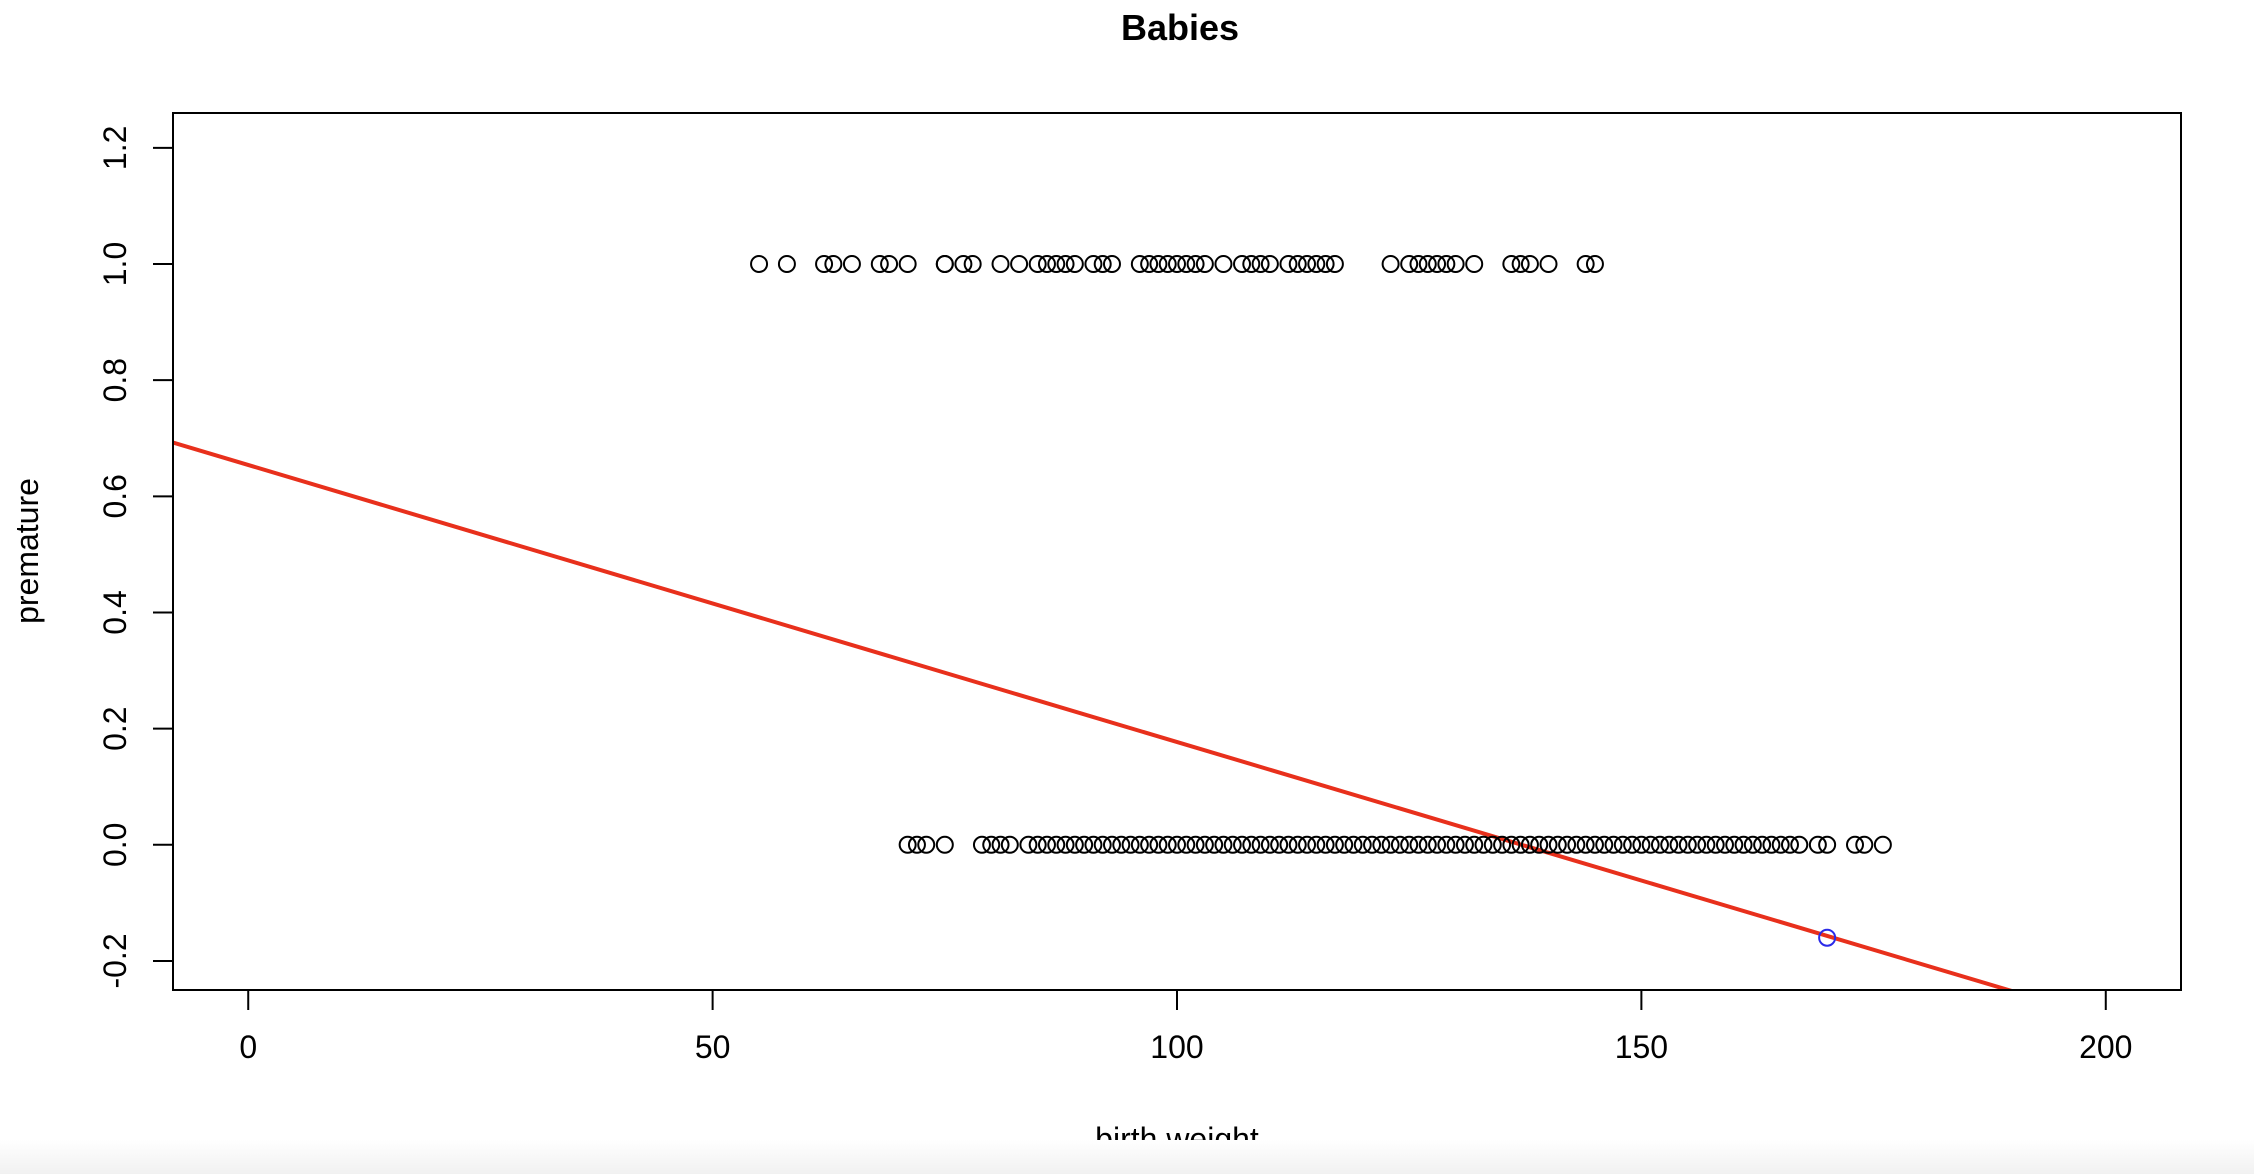 This screenshot has height=1174, width=2254. What do you see at coordinates (115, 845) in the screenshot?
I see `y-tick-label: 0.0` at bounding box center [115, 845].